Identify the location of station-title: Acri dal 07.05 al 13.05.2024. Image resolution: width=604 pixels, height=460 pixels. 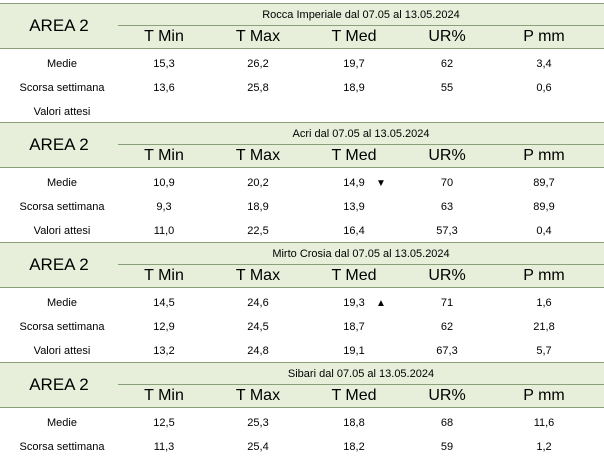
(361, 133).